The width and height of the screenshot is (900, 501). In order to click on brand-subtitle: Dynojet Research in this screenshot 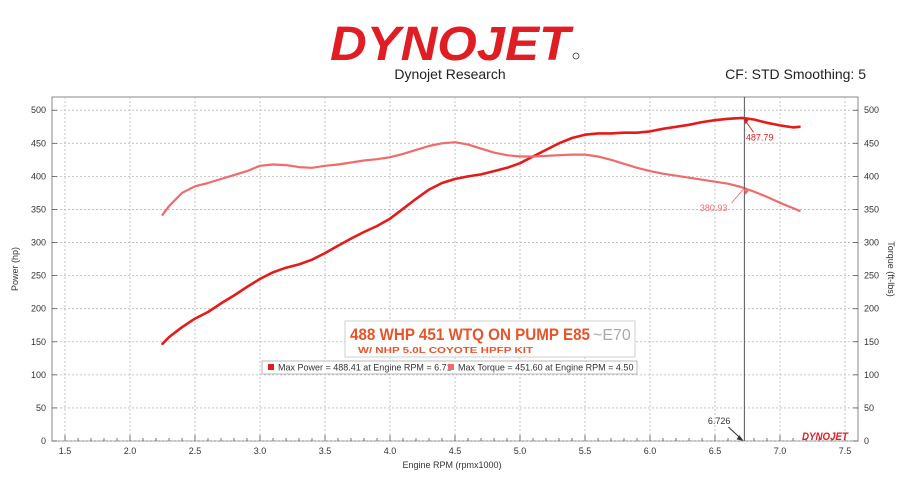, I will do `click(450, 74)`.